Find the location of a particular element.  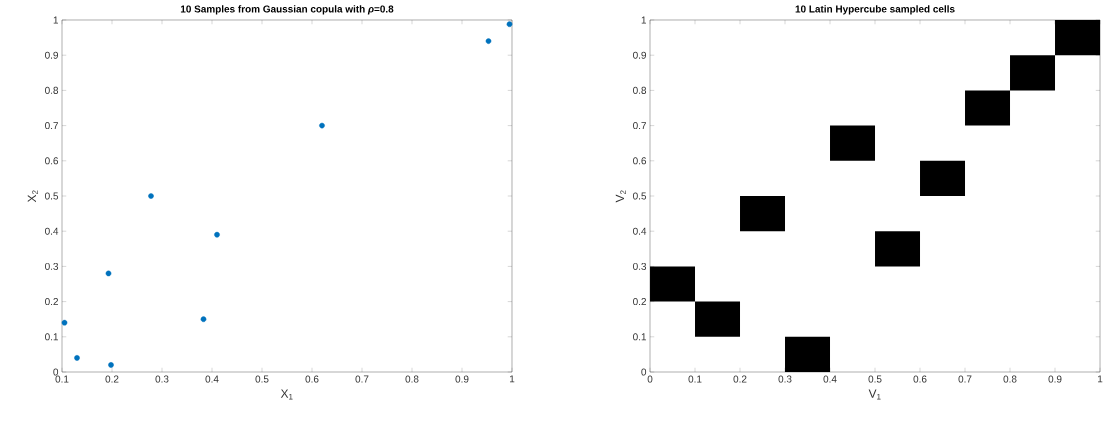

y-axis-title: V$_{2}$ is located at coordinates (620, 196).